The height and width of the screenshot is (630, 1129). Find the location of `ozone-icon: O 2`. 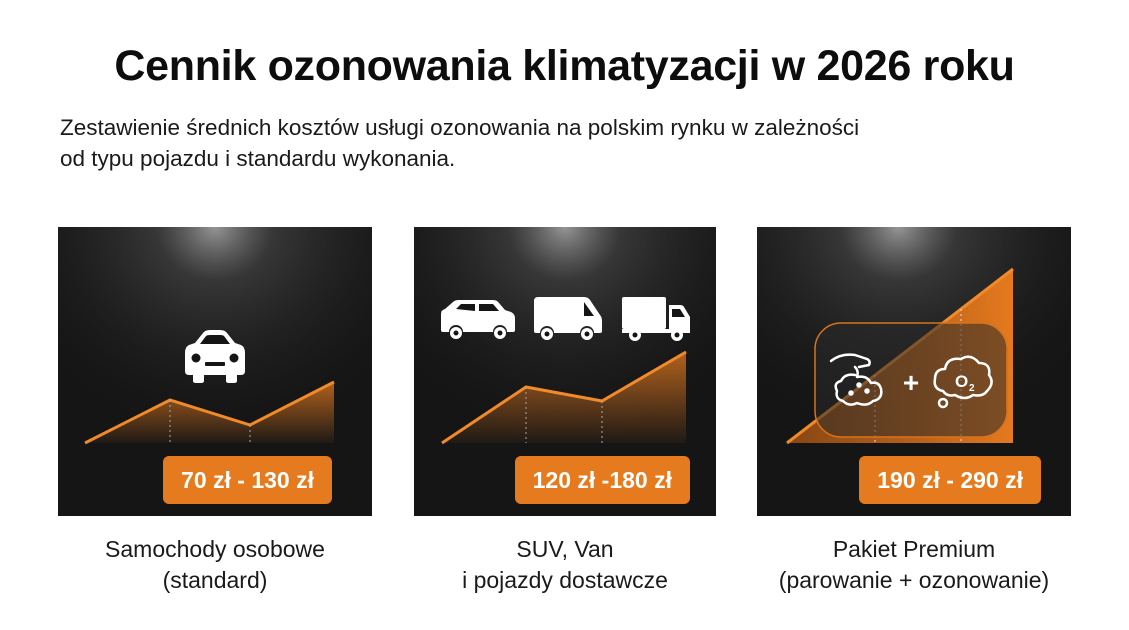

ozone-icon: O 2 is located at coordinates (963, 382).